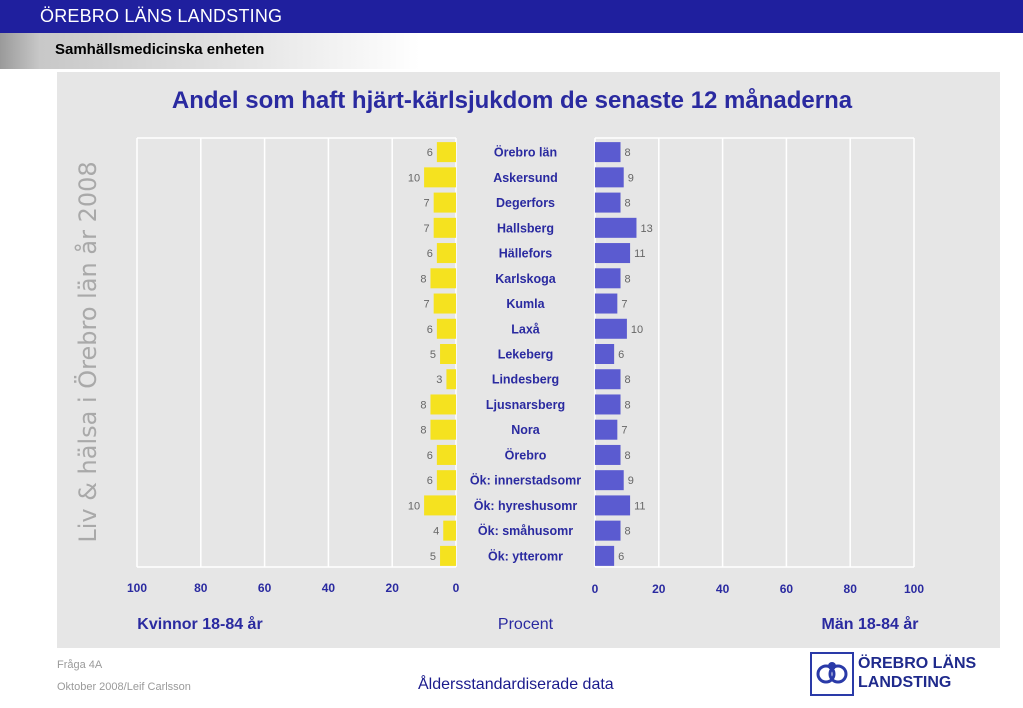 The image size is (1023, 708). What do you see at coordinates (436, 532) in the screenshot?
I see `women-data-label: 4` at bounding box center [436, 532].